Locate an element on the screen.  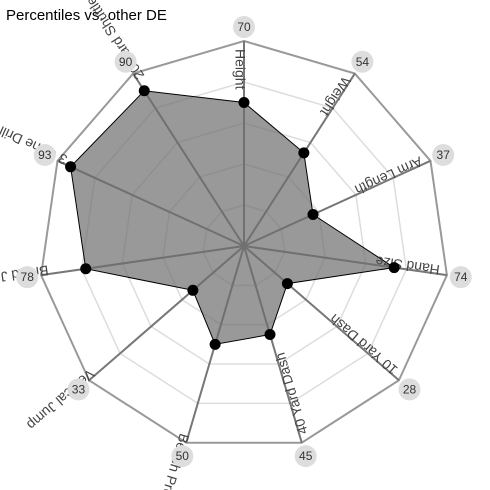
value-badge-text: 50 is located at coordinates (183, 456).